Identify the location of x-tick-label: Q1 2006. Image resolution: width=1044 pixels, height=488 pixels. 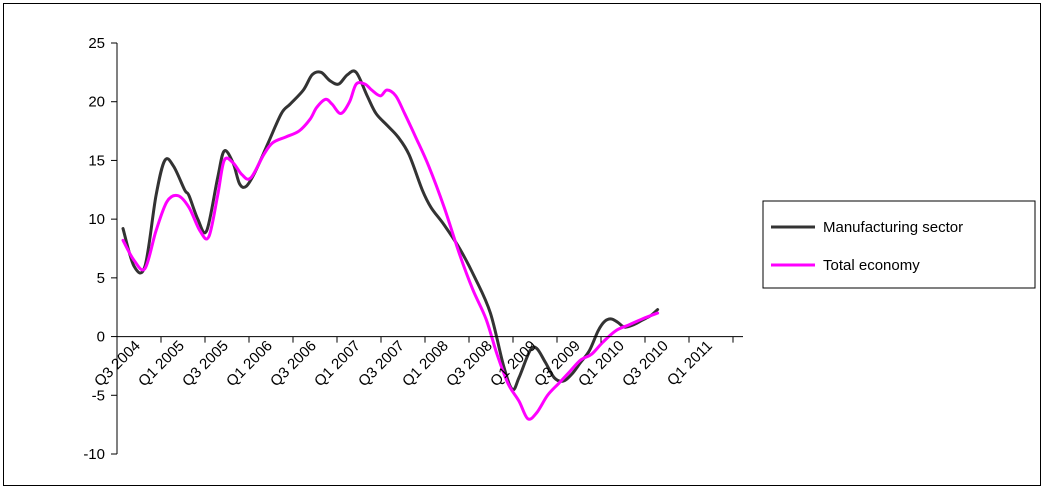
(249, 363).